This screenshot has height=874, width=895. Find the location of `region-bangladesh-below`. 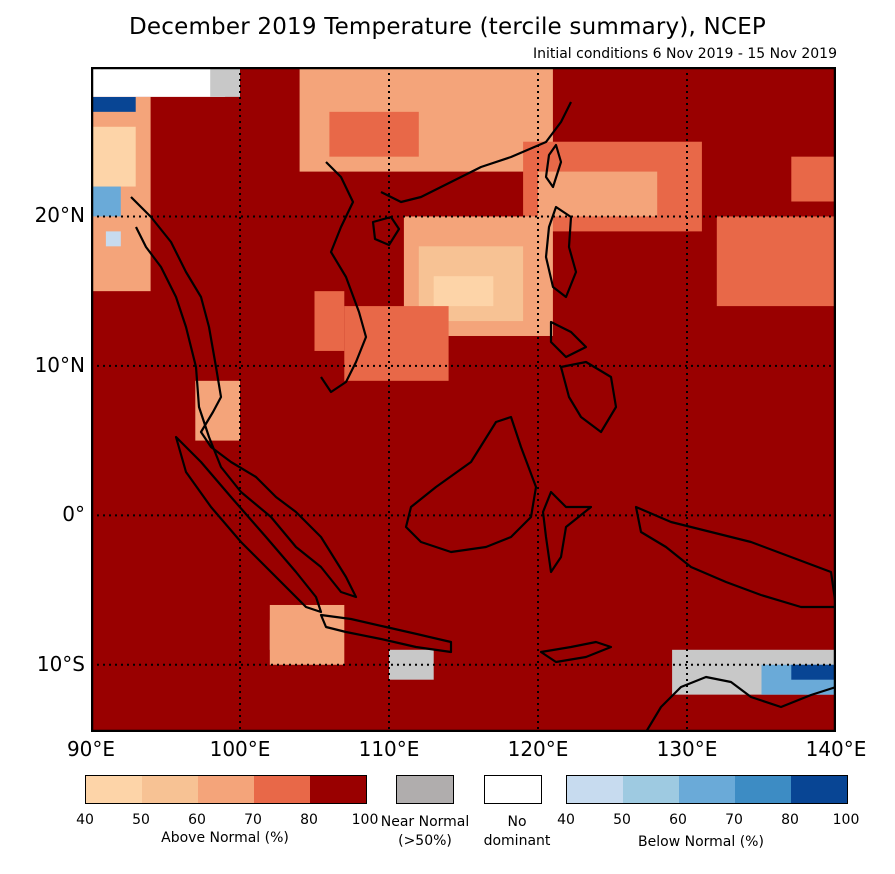

region-bangladesh-below is located at coordinates (106, 201).